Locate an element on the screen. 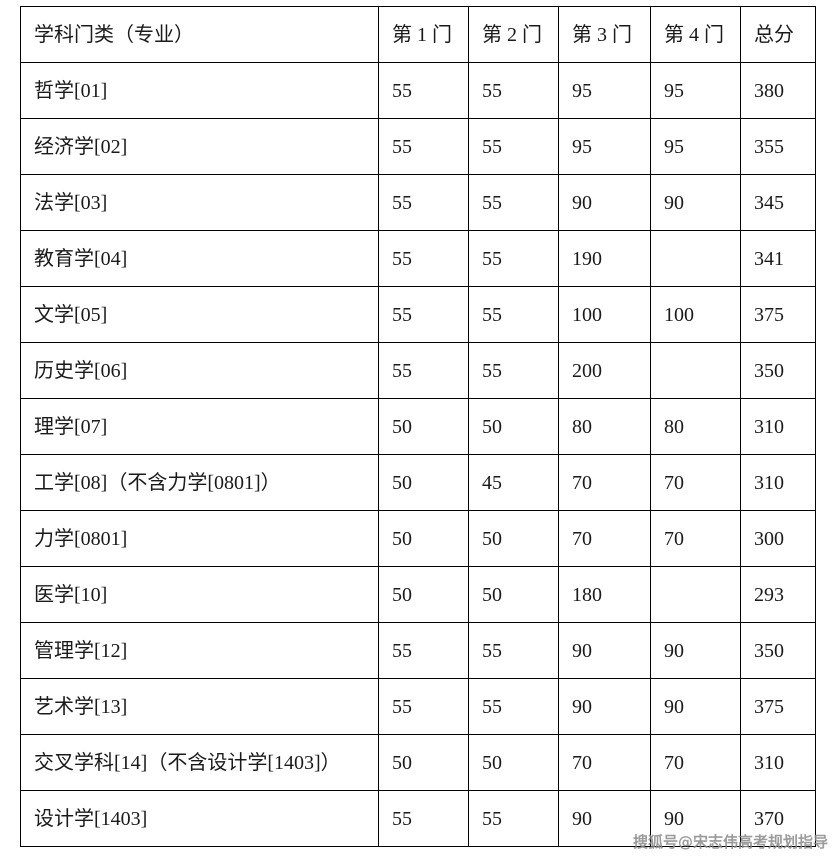 This screenshot has width=836, height=856. table-row: 工学[08]（不含力学[0801]） 50 45 70 70 310 is located at coordinates (418, 482).